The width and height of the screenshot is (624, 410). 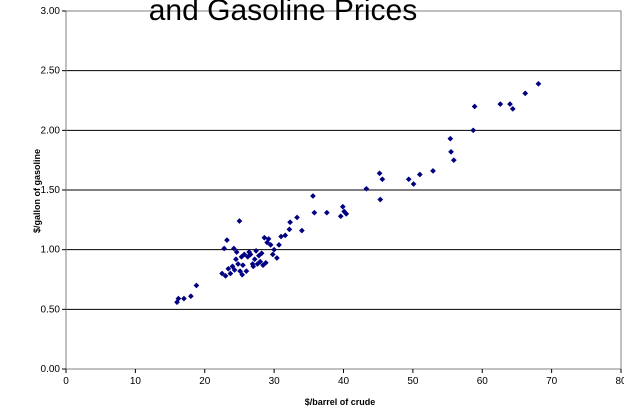 I want to click on y-tick-label: 1.50, so click(x=51, y=190).